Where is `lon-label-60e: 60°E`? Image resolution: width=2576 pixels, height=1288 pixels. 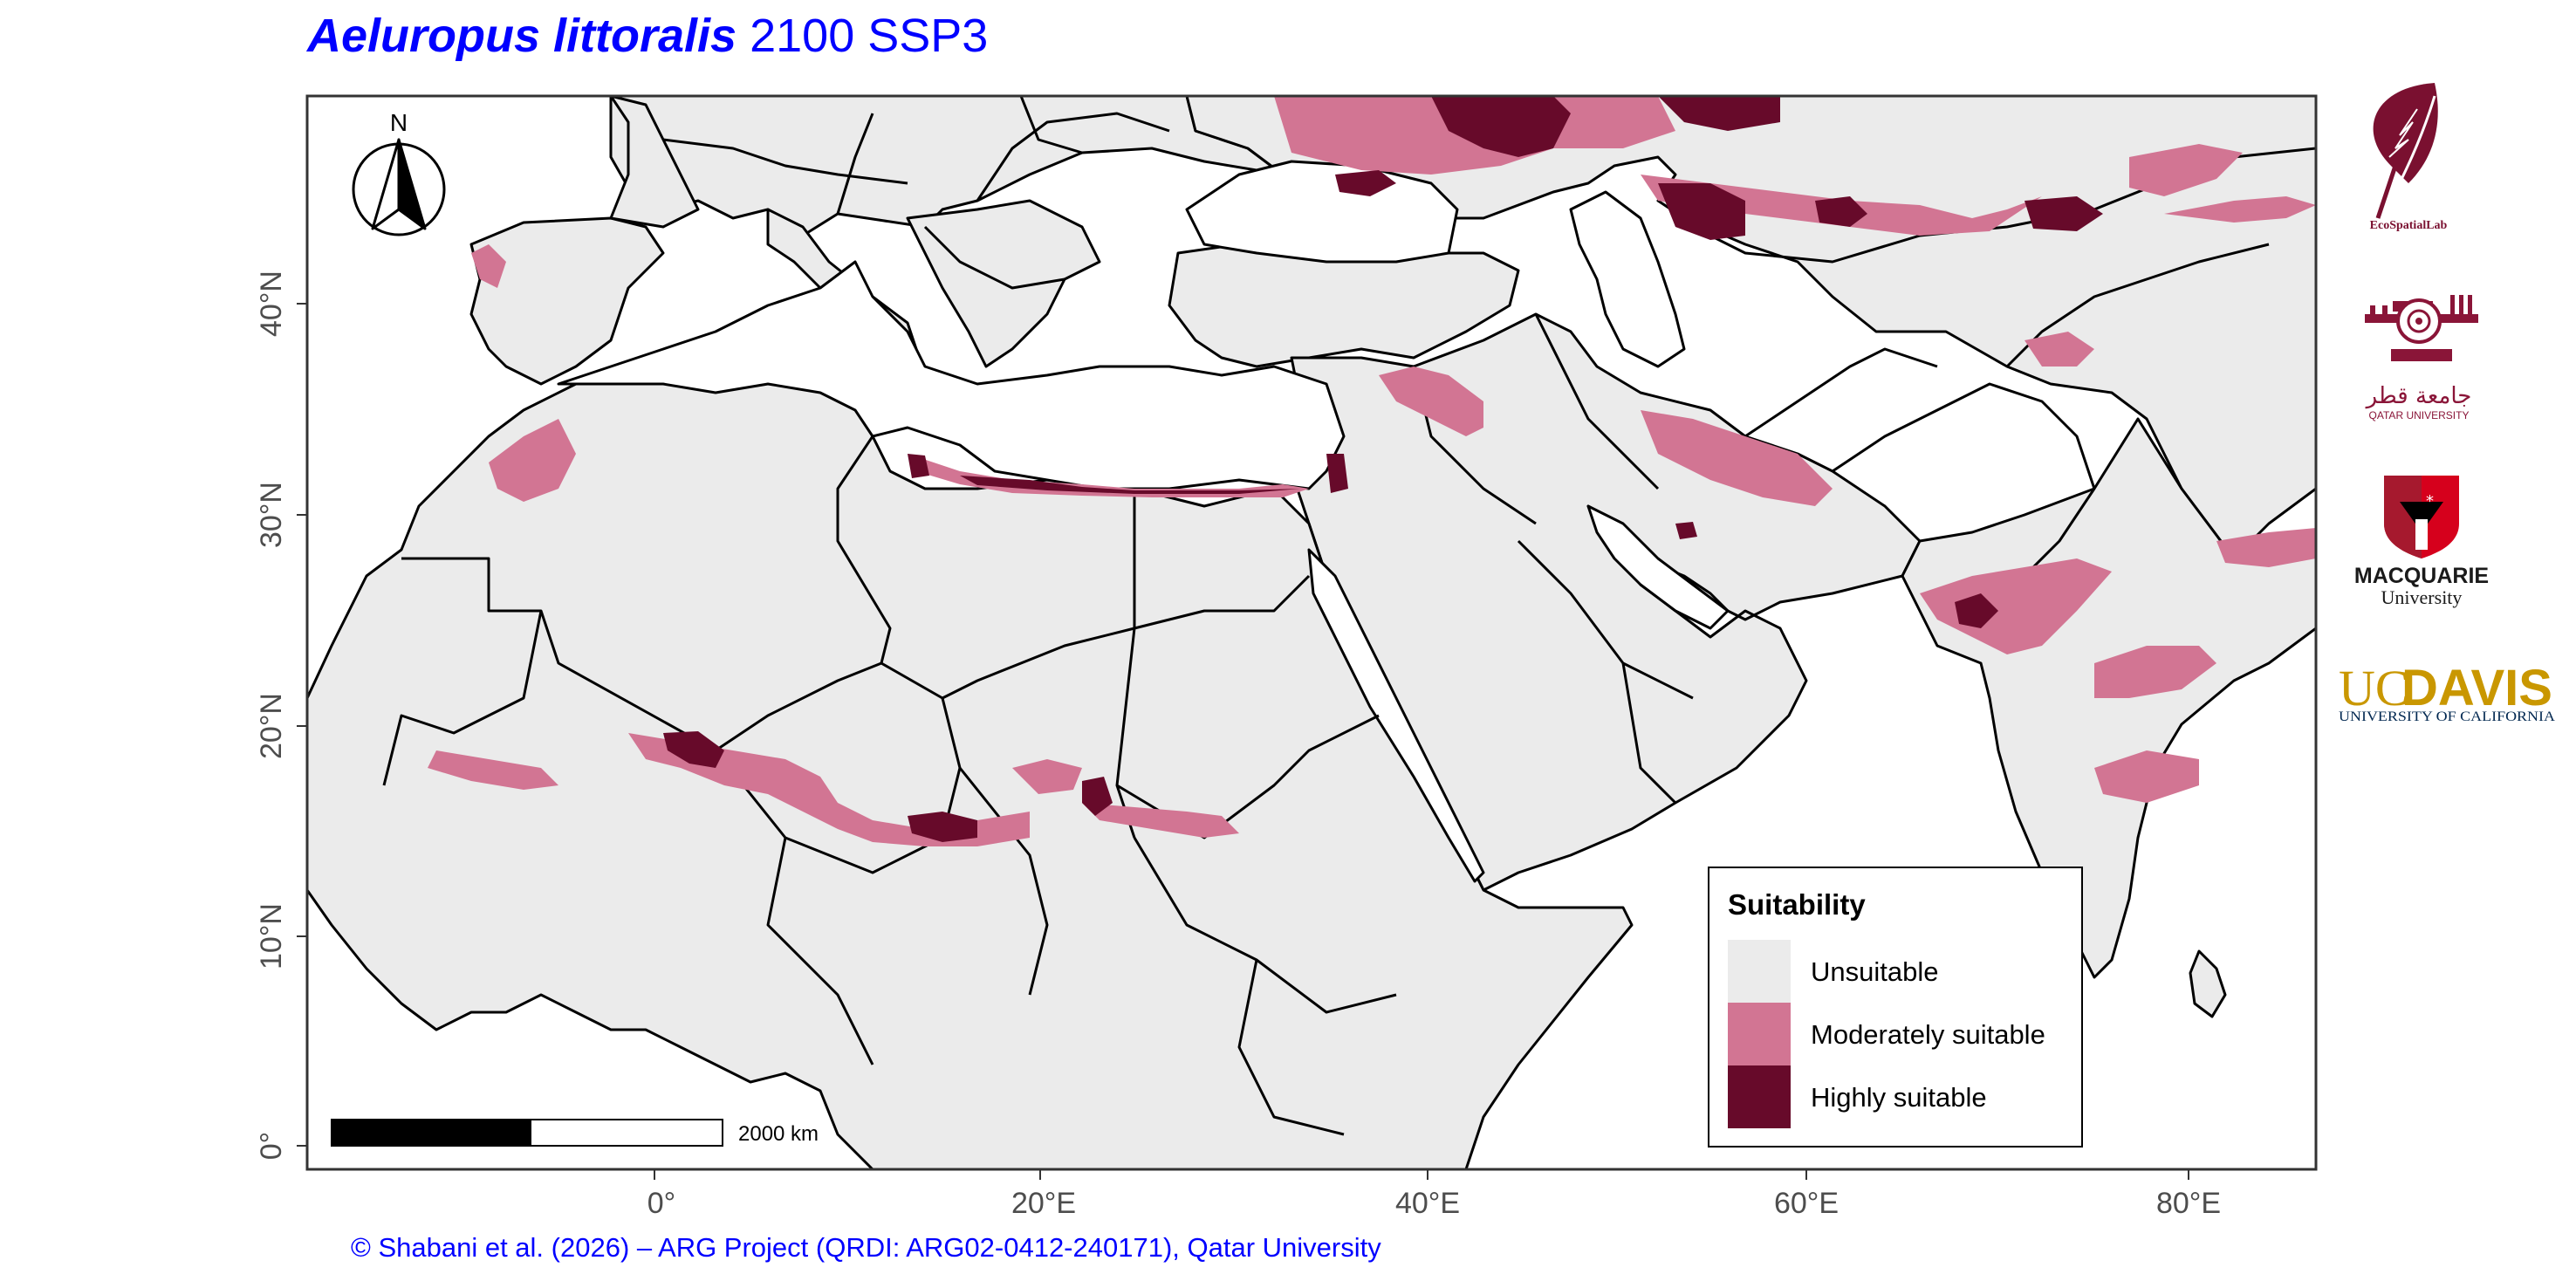
lon-label-60e: 60°E is located at coordinates (1807, 1204).